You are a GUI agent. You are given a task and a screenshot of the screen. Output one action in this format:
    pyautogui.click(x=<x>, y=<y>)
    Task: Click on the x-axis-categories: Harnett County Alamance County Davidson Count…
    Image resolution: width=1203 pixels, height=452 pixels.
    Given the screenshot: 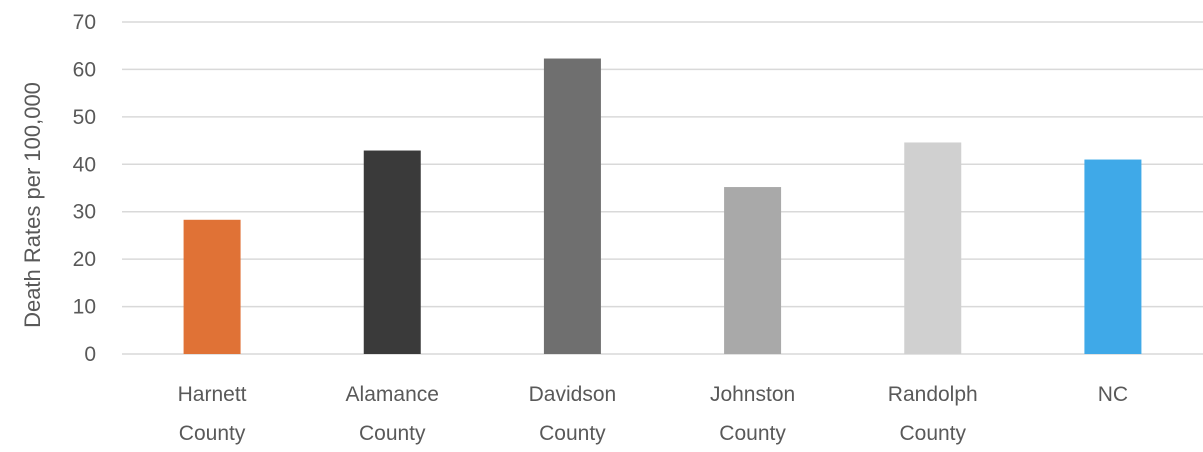 What is the action you would take?
    pyautogui.click(x=653, y=414)
    